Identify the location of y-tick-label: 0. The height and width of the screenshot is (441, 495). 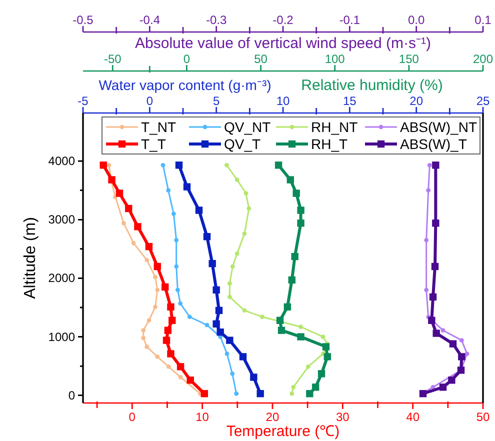
(72, 395).